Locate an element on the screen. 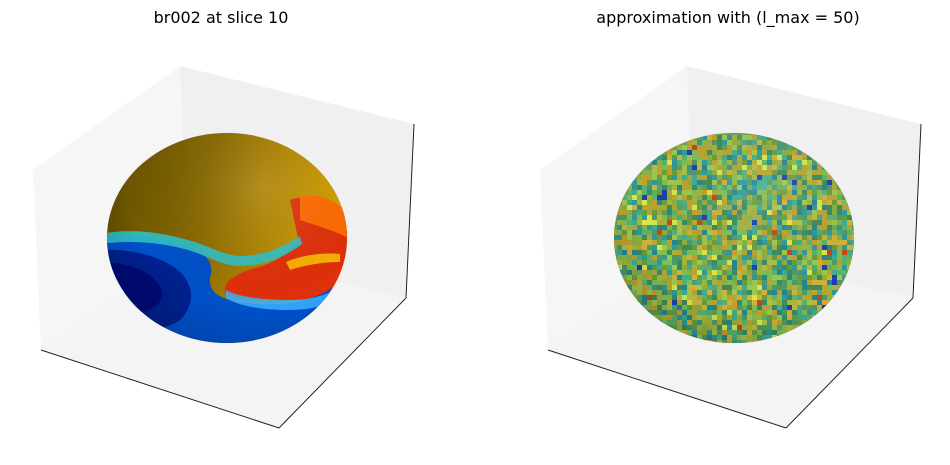 This screenshot has height=465, width=950. left-panel-title: br002 at slice 10 is located at coordinates (221, 17).